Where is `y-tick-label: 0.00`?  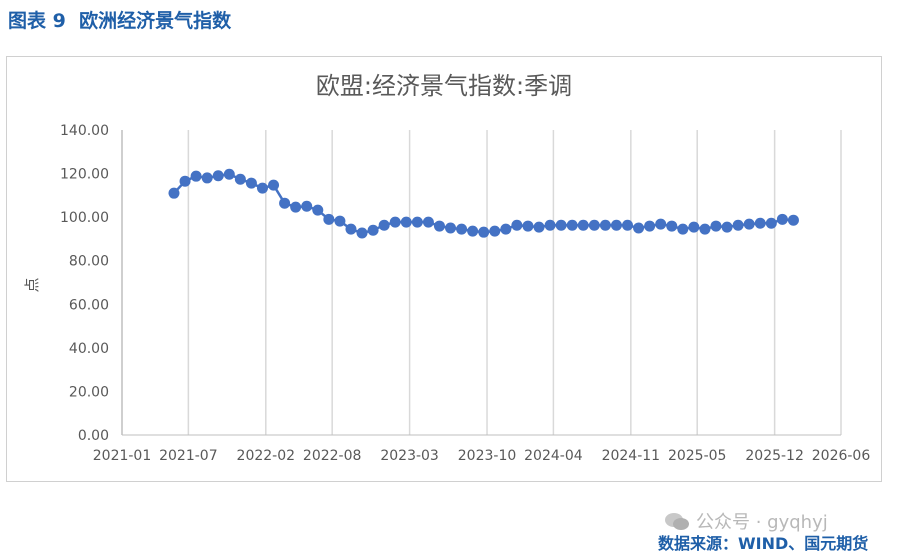
y-tick-label: 0.00 is located at coordinates (93, 436).